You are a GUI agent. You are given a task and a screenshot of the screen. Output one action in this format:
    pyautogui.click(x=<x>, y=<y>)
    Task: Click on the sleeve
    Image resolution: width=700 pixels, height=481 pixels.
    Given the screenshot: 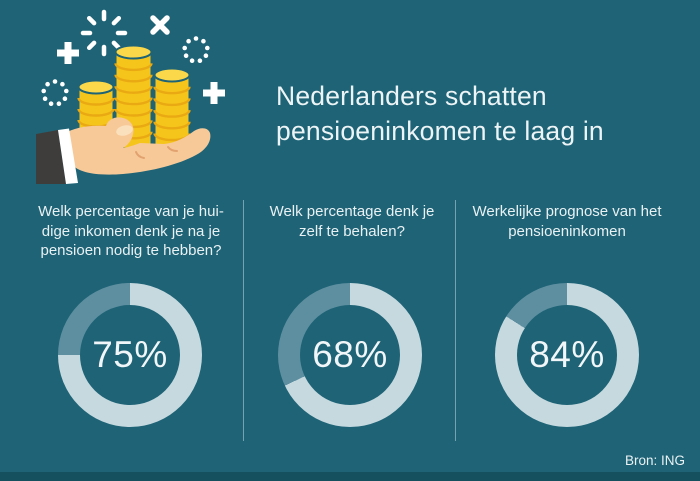 What is the action you would take?
    pyautogui.click(x=51, y=157)
    